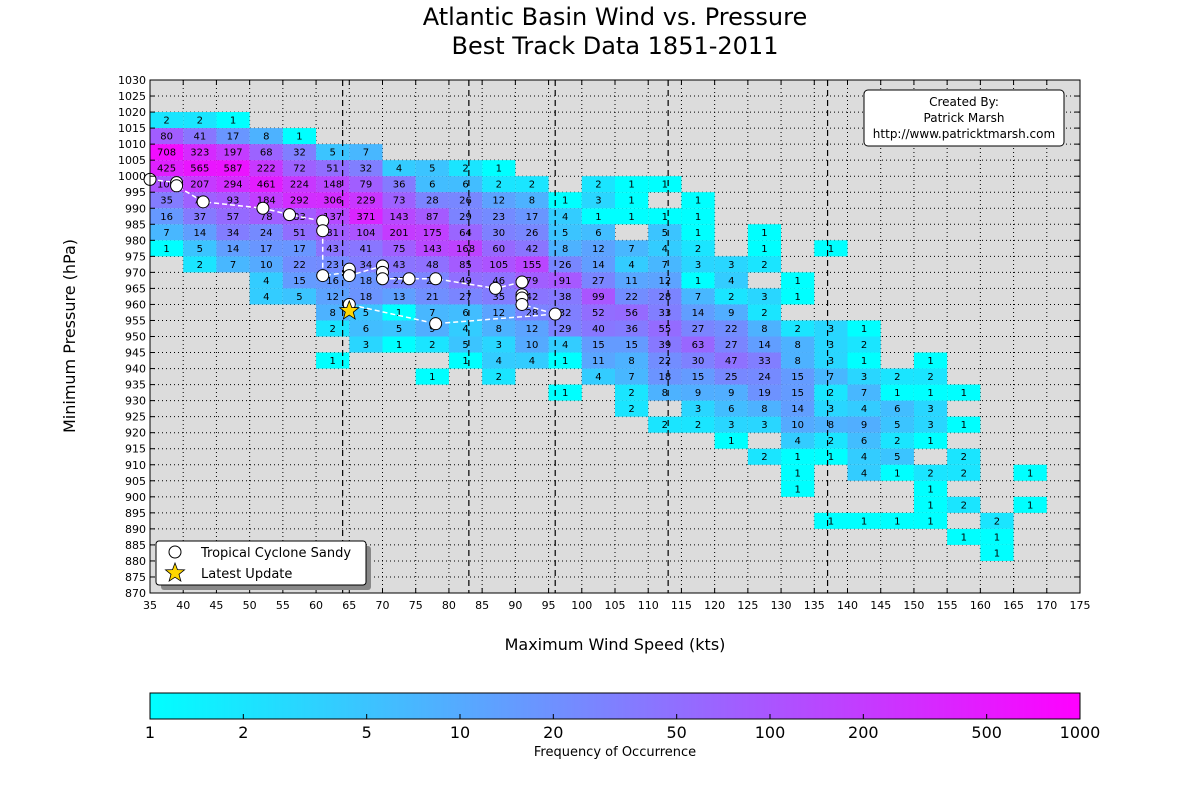 This screenshot has width=1200, height=800. What do you see at coordinates (880, 605) in the screenshot?
I see `x-tick-label: 145` at bounding box center [880, 605].